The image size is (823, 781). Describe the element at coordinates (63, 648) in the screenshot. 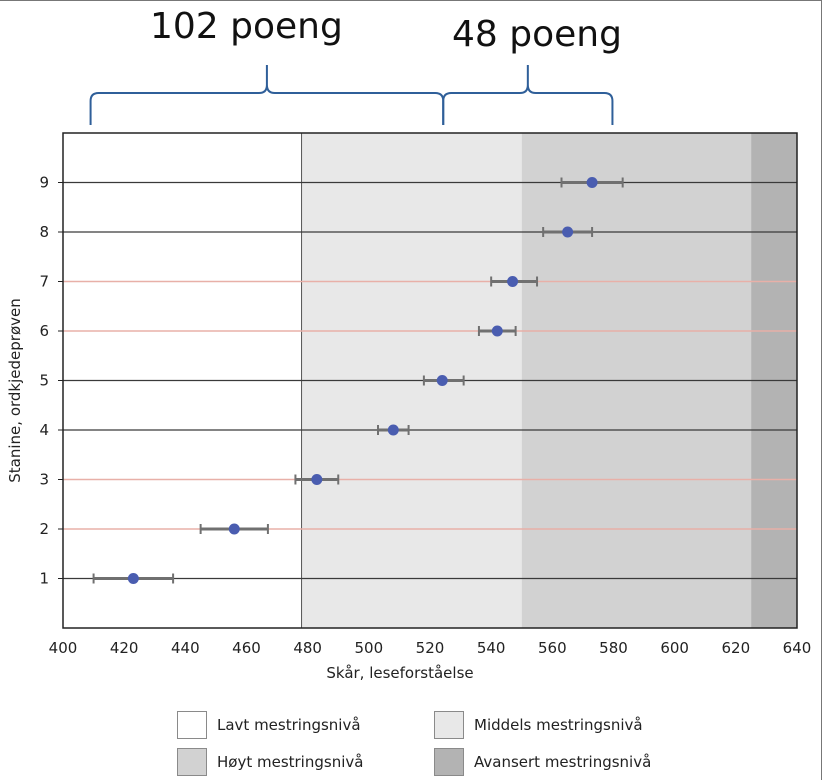

I see `x-tick-label: 400` at that location.